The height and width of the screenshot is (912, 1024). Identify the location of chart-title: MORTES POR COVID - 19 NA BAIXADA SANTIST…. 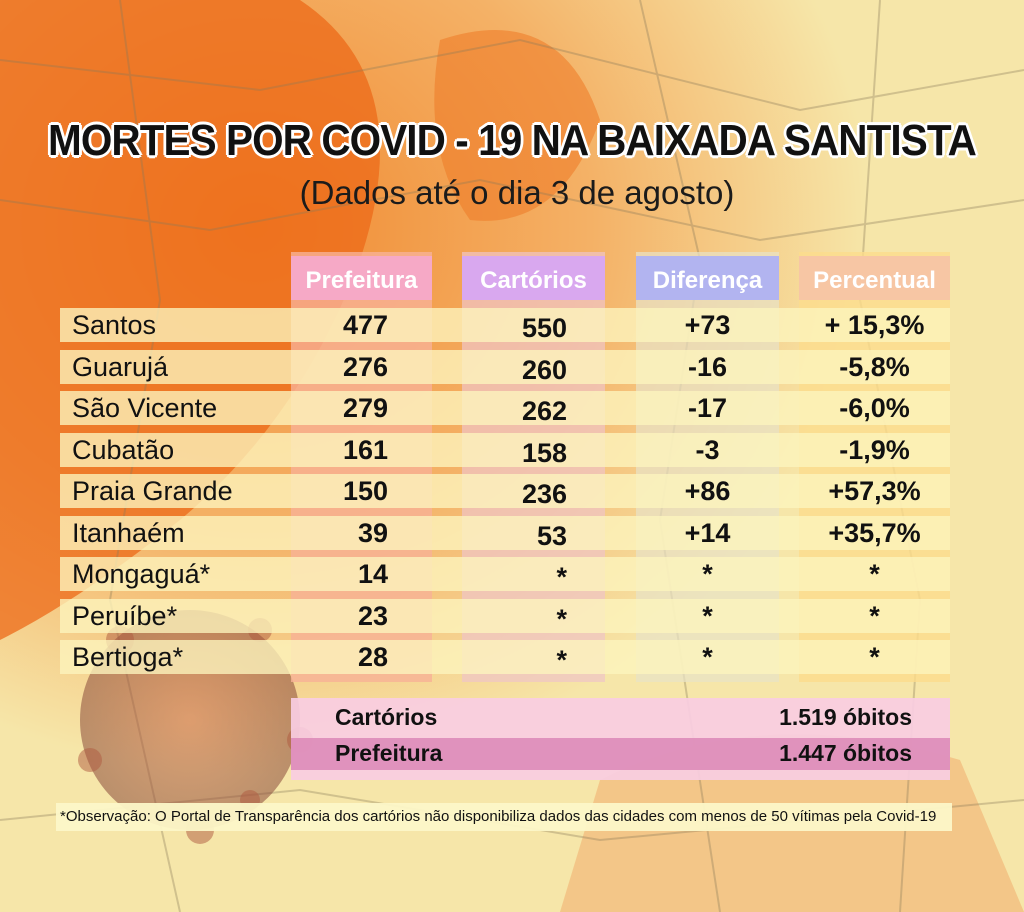
(512, 140).